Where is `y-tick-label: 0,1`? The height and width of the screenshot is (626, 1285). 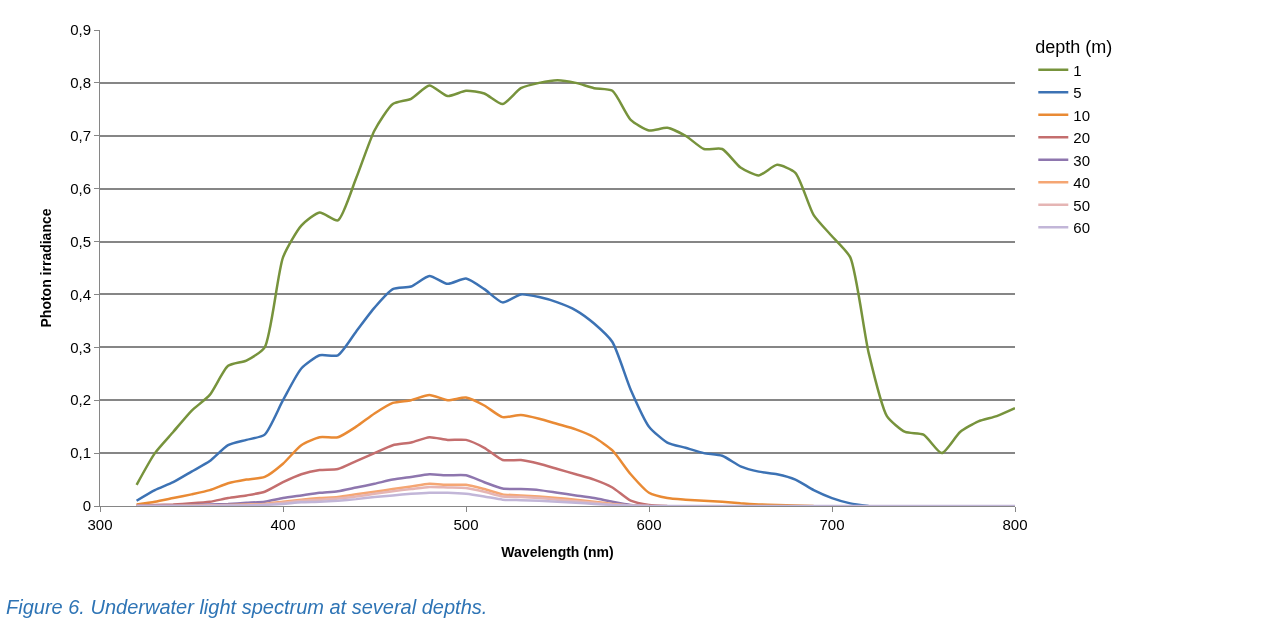
y-tick-label: 0,1 is located at coordinates (80, 453).